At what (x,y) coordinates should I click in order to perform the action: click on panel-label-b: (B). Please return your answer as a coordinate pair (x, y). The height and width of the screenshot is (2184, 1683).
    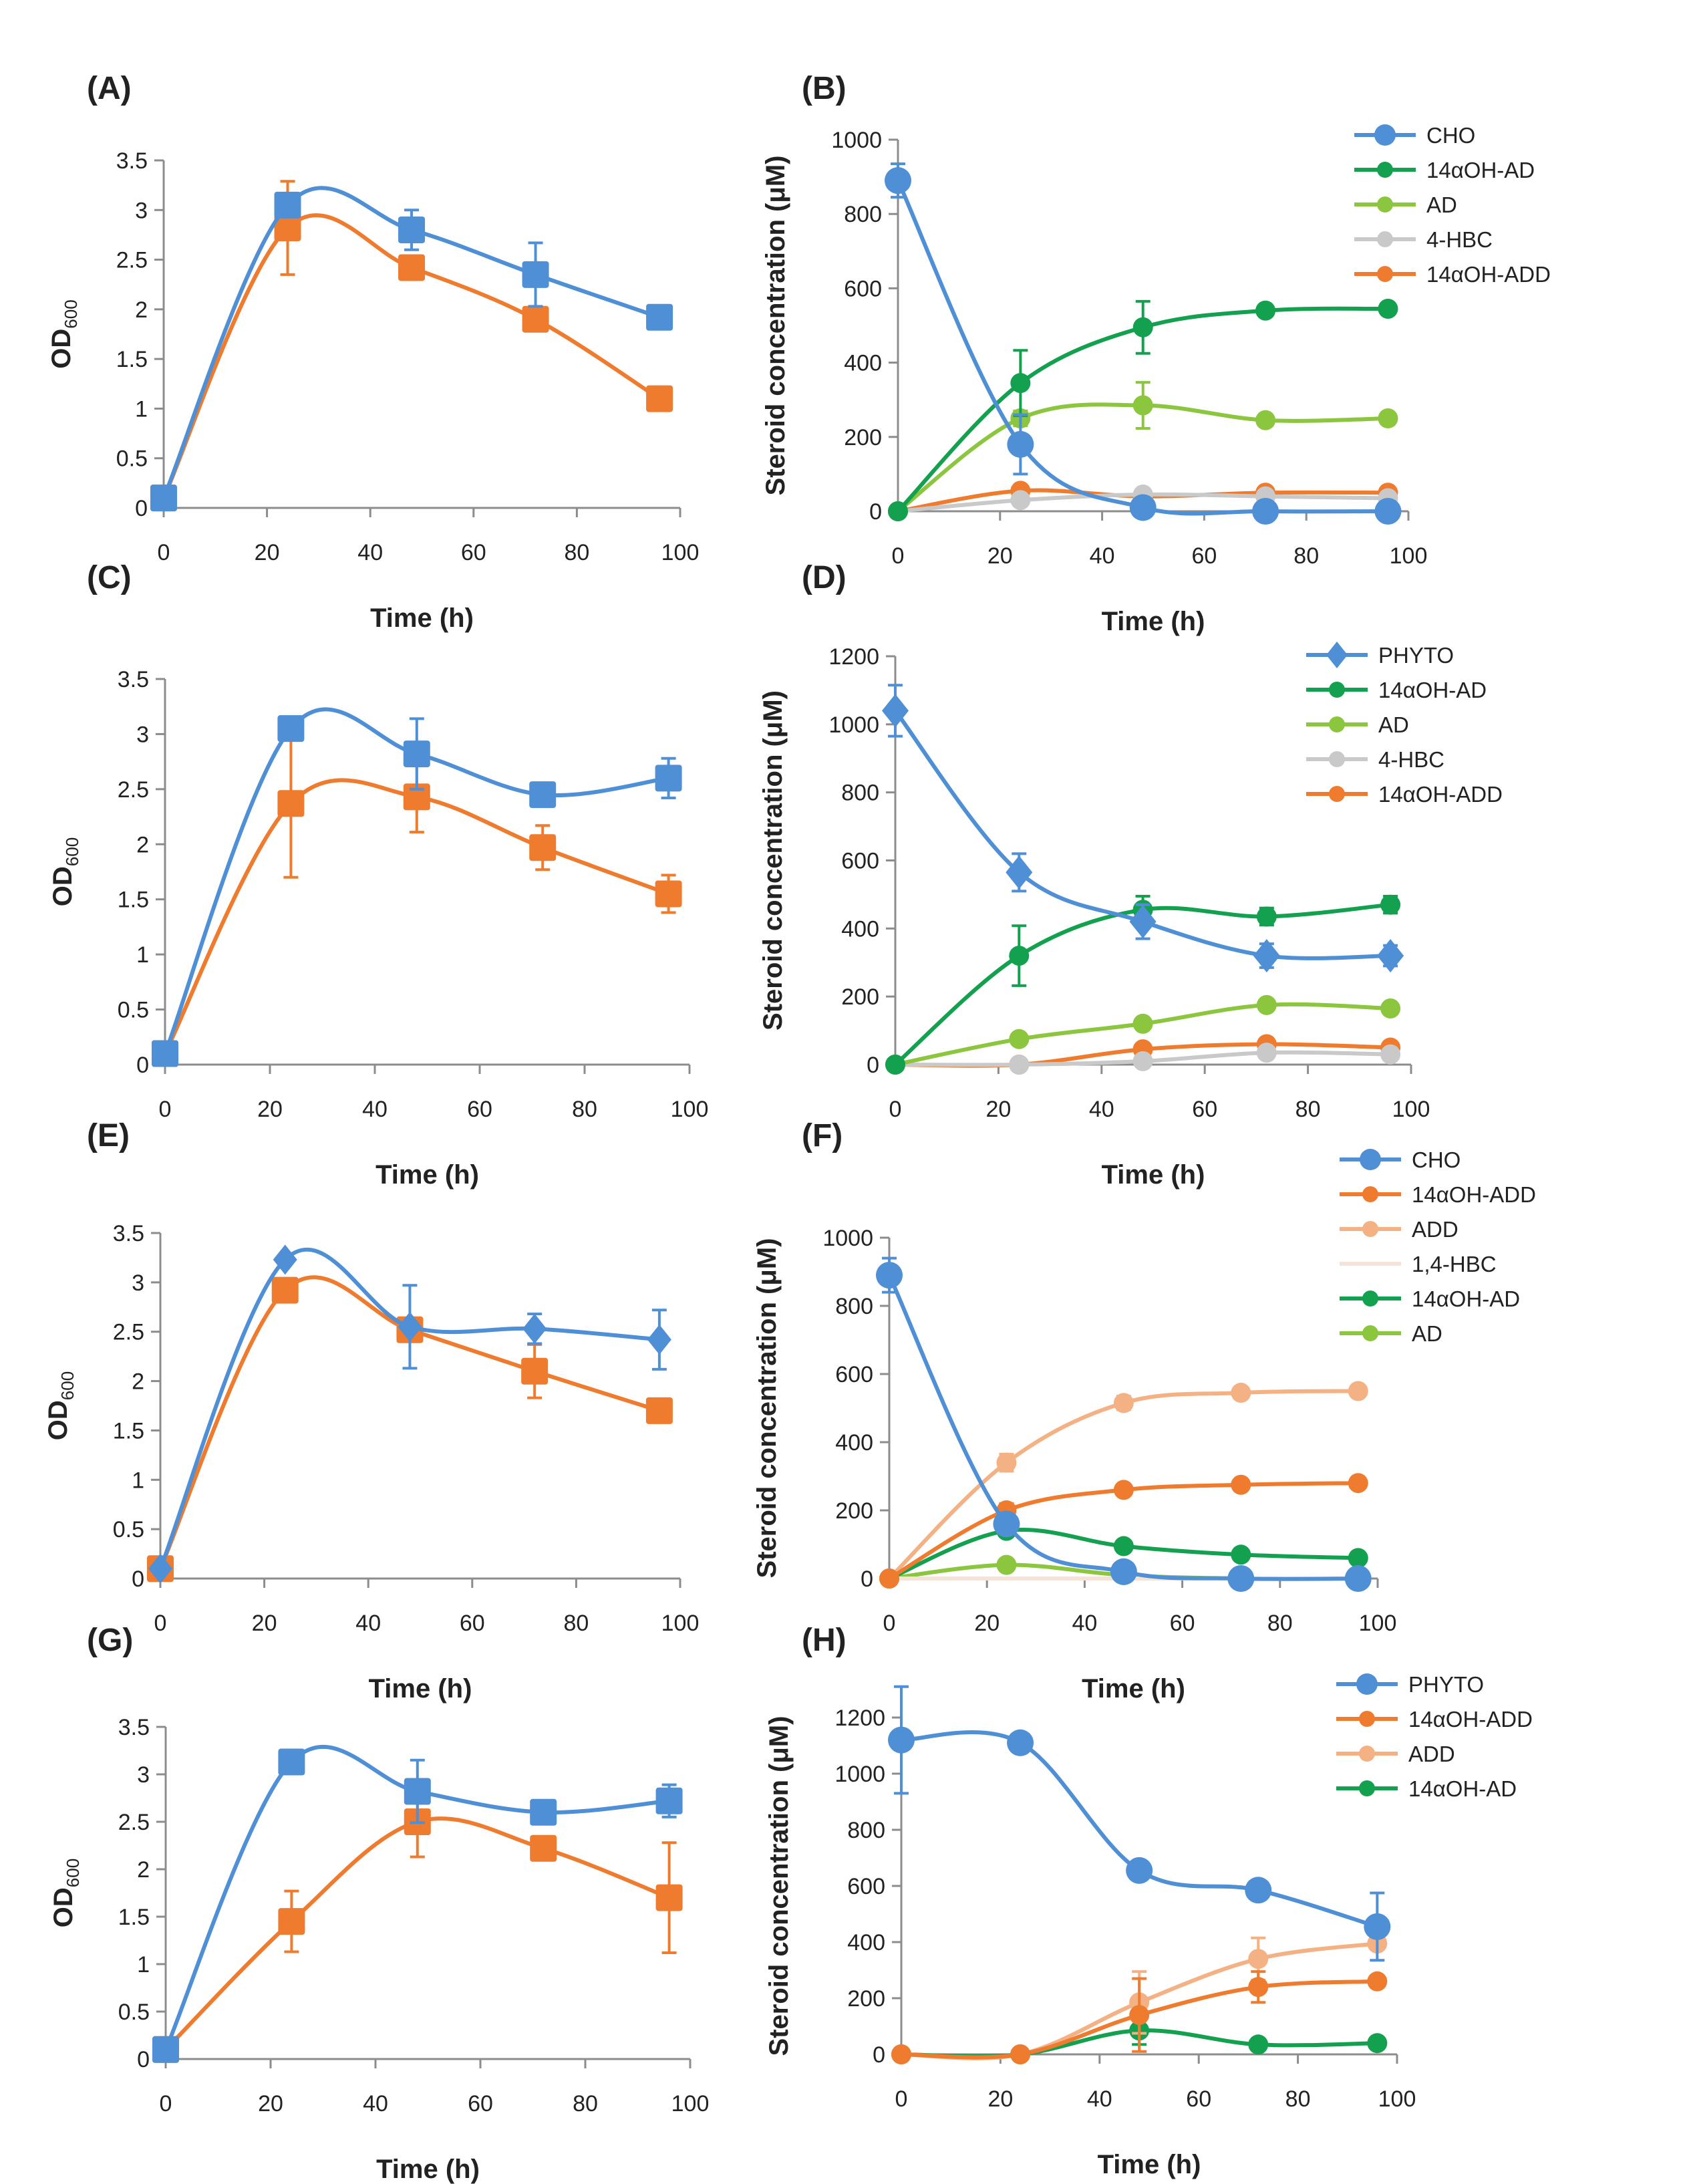
    Looking at the image, I should click on (825, 88).